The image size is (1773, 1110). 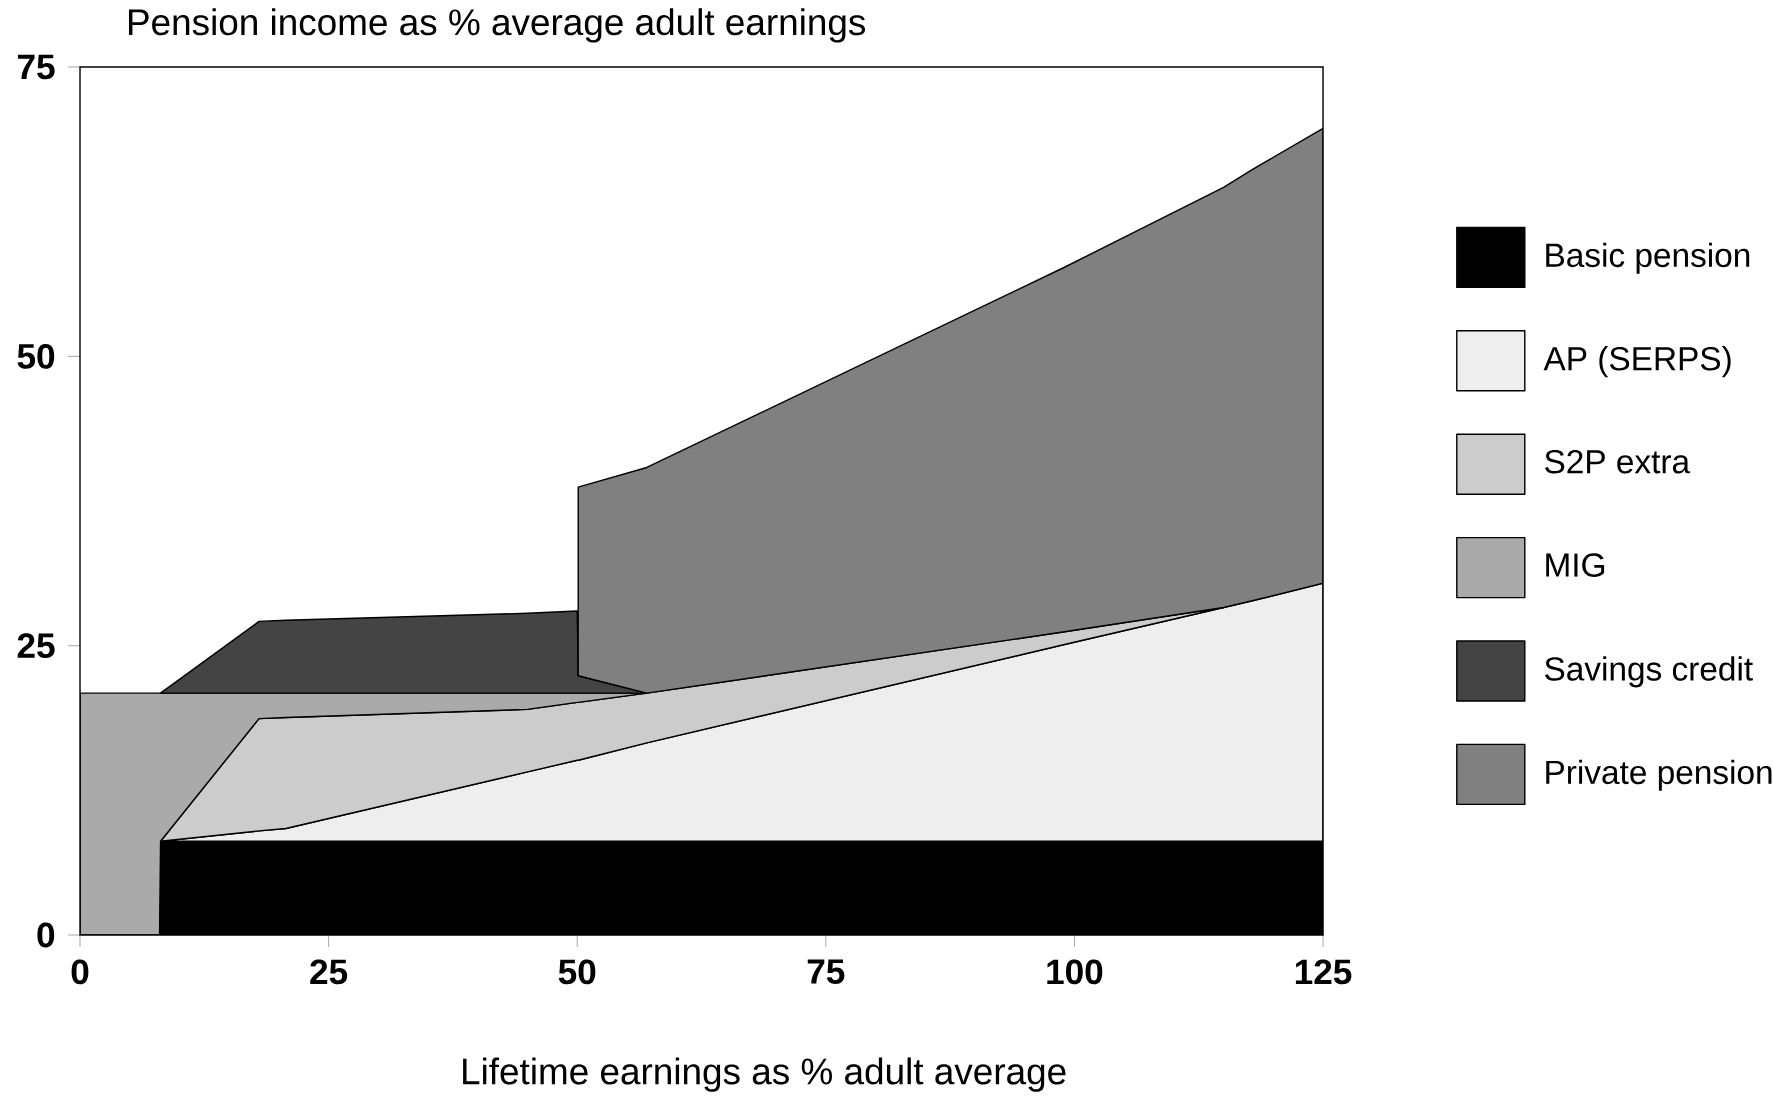 I want to click on y-tick-label: 75, so click(x=36, y=67).